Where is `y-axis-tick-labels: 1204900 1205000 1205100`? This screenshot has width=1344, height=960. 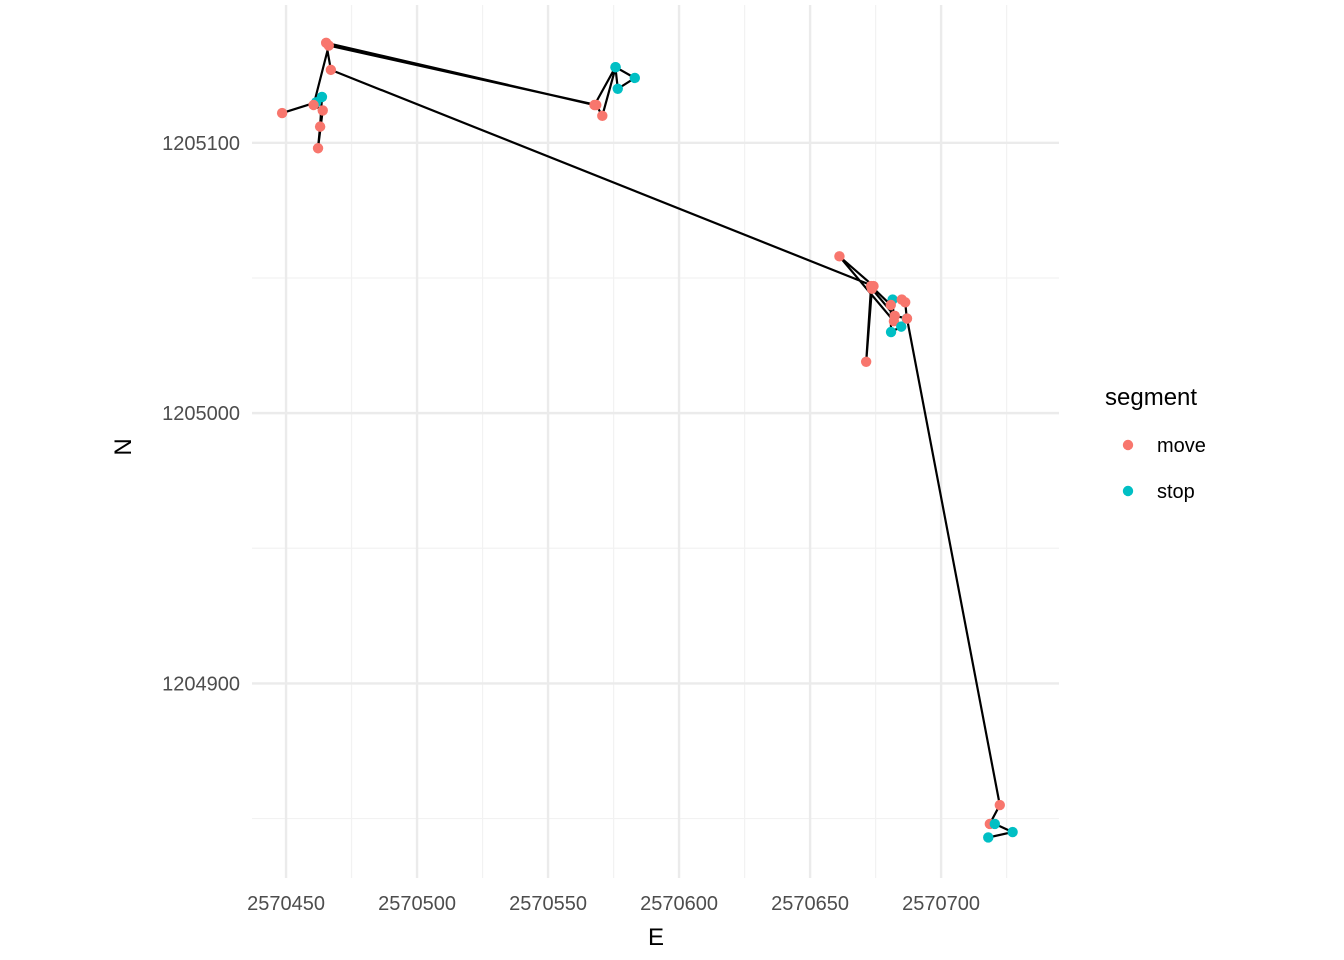 y-axis-tick-labels: 1204900 1205000 1205100 is located at coordinates (201, 414).